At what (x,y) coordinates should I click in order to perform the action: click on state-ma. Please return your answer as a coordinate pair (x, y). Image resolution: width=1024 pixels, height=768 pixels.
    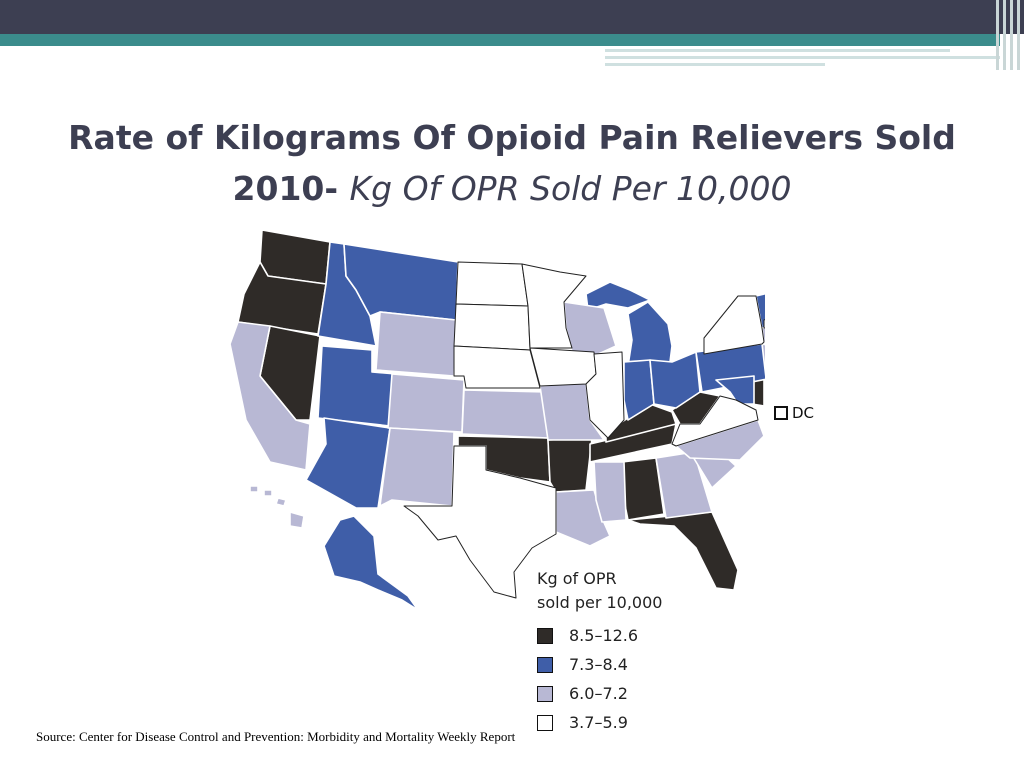
    Looking at the image, I should click on (764, 324).